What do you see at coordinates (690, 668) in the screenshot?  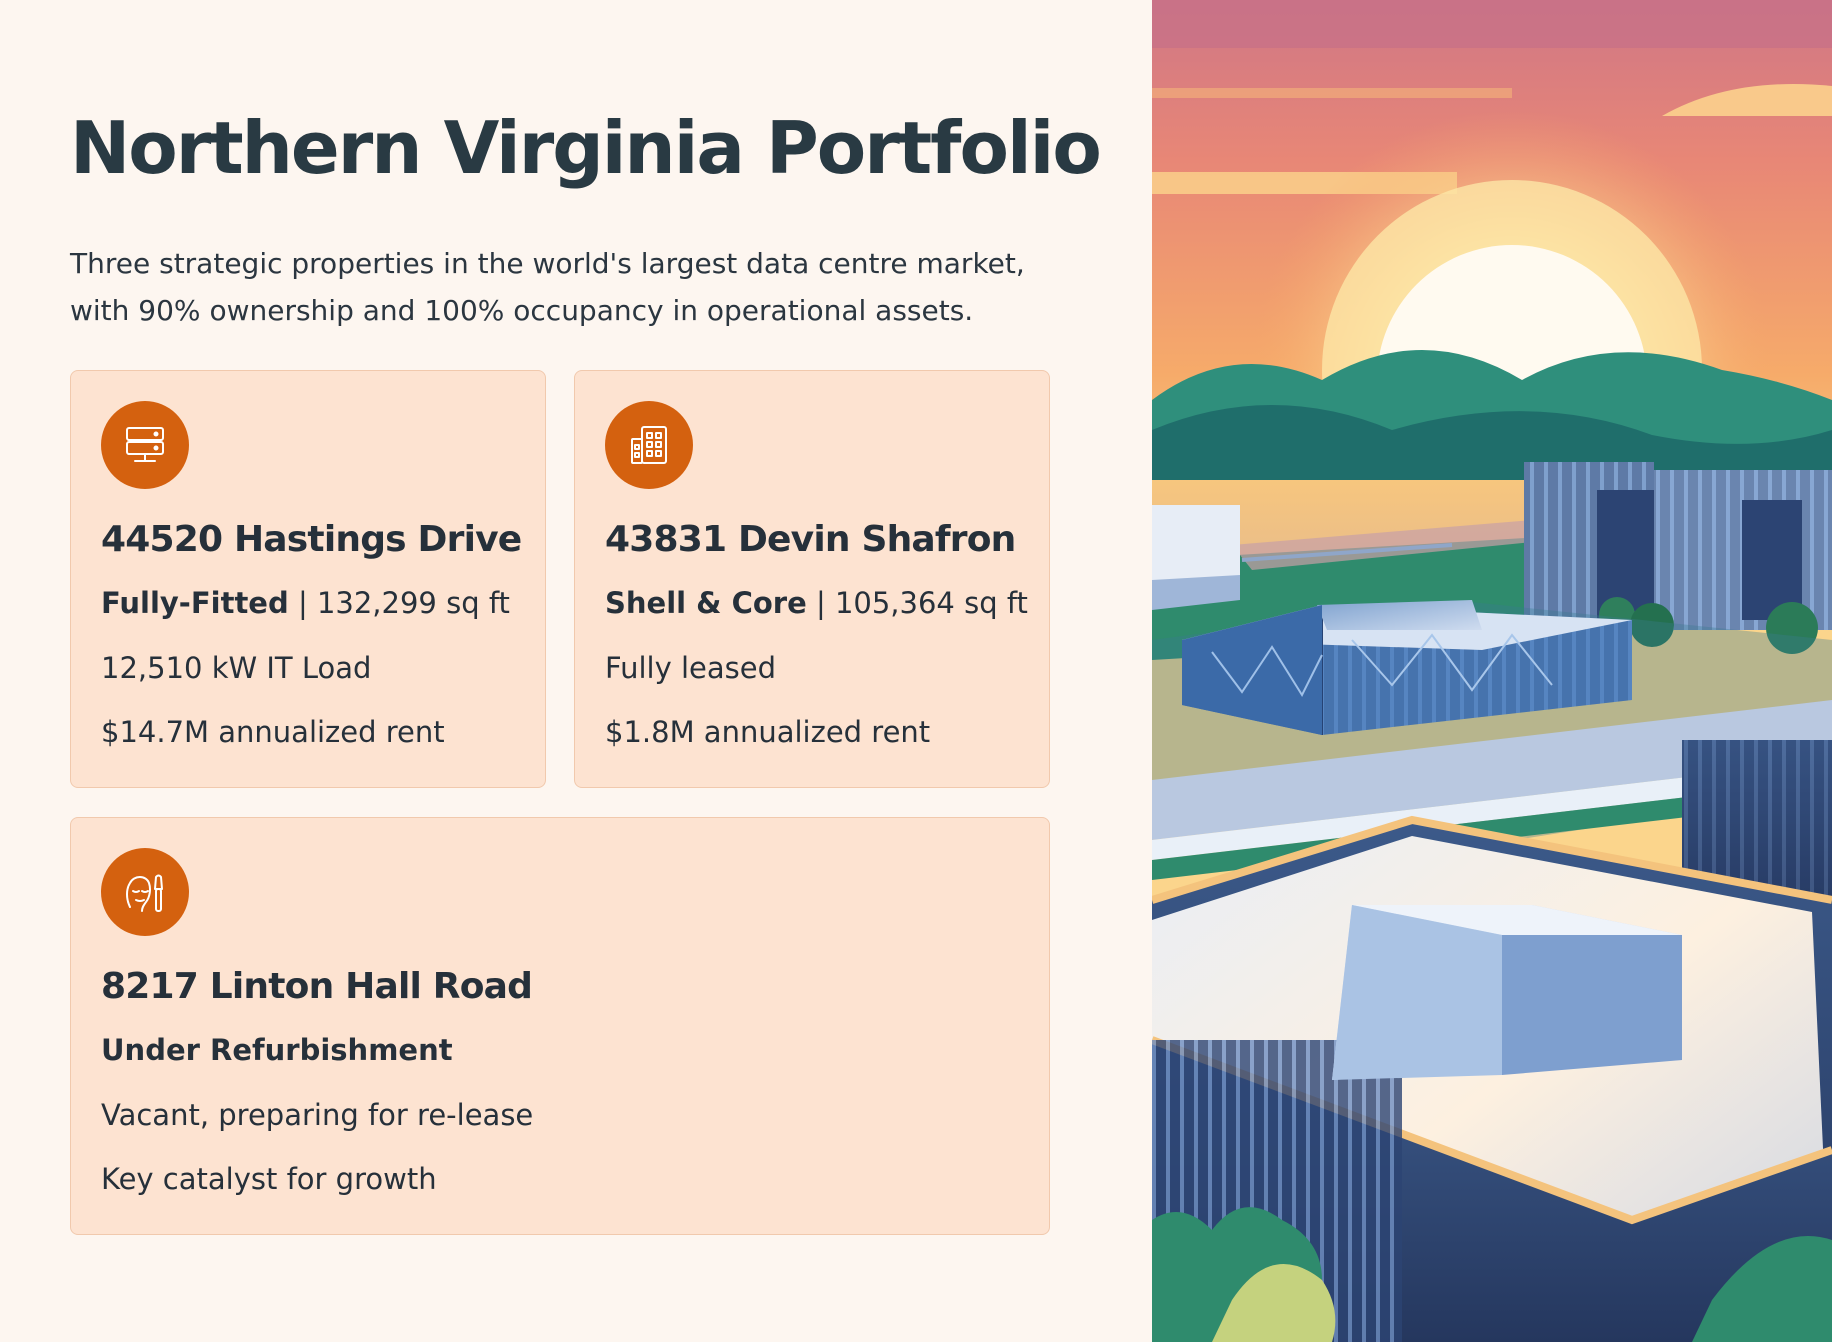 I see `property-detail: Fully leased` at bounding box center [690, 668].